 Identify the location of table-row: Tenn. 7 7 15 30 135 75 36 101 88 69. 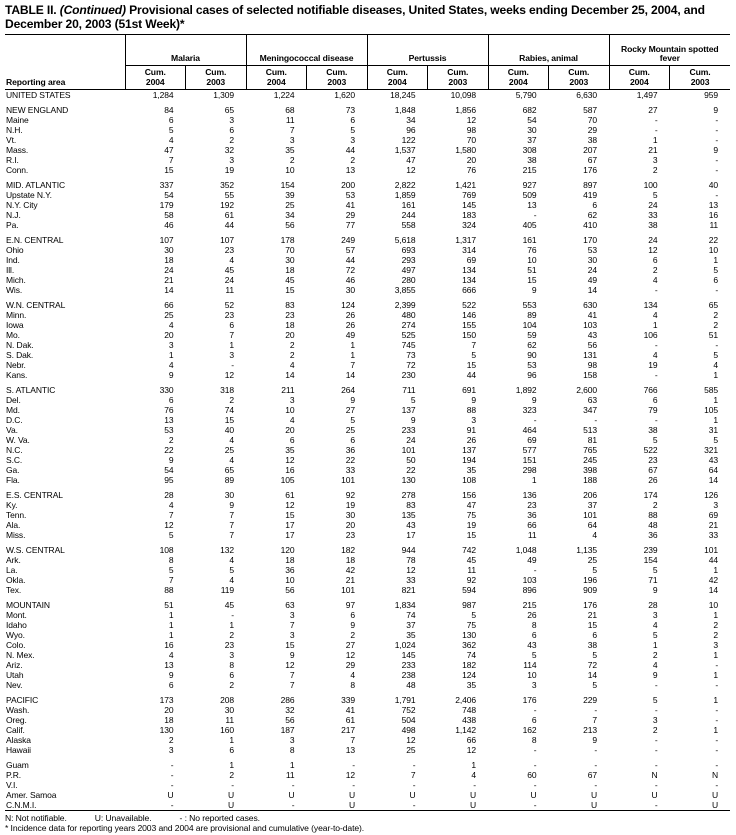
(367, 515).